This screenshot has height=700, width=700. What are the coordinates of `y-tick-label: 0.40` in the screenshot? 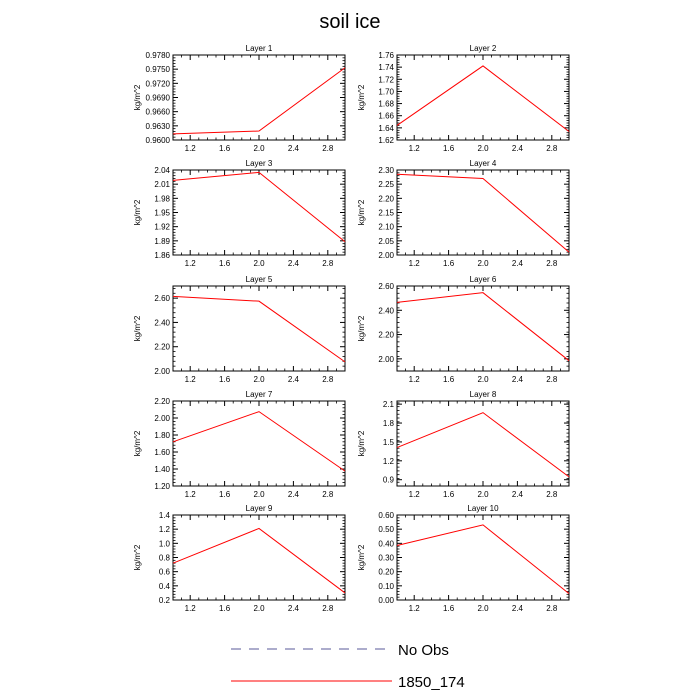 It's located at (386, 543).